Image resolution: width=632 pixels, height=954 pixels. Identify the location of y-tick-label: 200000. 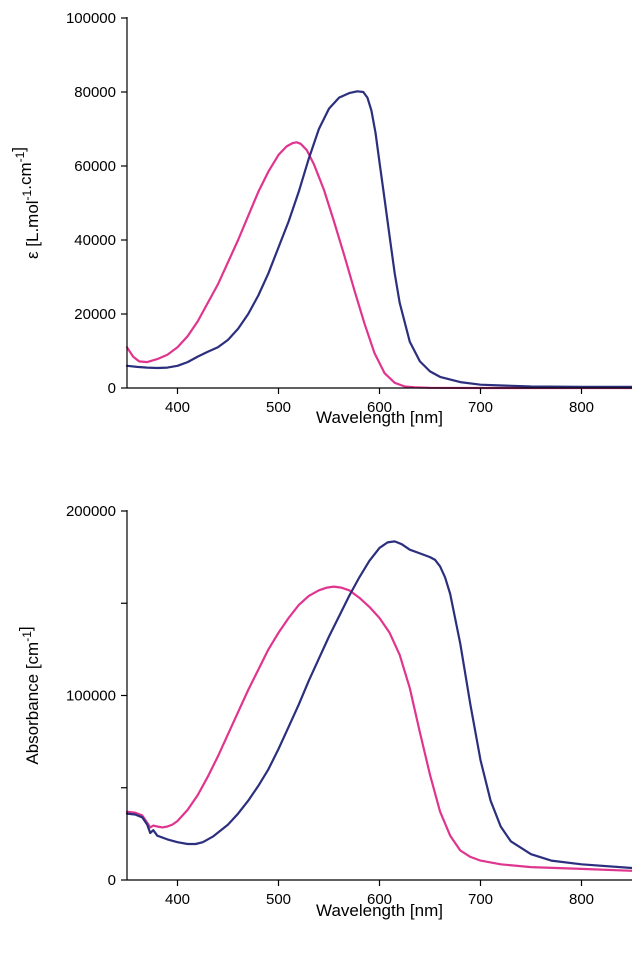
(91, 511).